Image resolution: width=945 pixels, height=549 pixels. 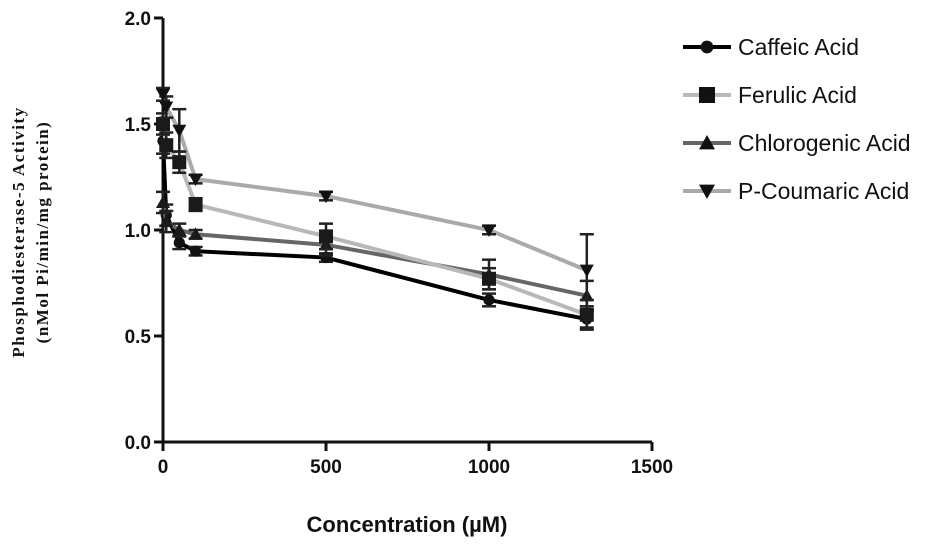 I want to click on legend-label: P-Coumaric Acid, so click(x=823, y=191).